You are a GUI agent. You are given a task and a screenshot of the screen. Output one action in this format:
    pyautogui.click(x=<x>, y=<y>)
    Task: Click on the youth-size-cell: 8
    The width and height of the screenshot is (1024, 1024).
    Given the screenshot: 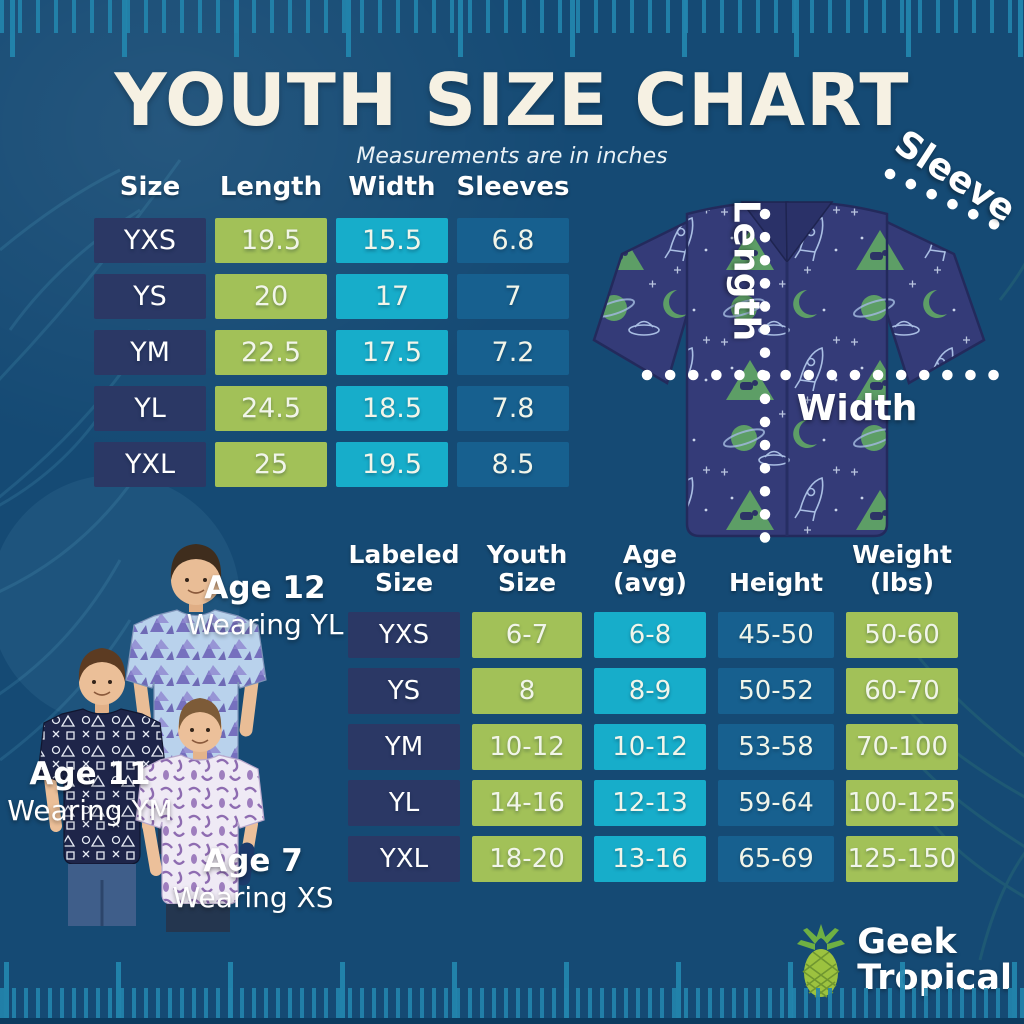 What is the action you would take?
    pyautogui.click(x=527, y=691)
    